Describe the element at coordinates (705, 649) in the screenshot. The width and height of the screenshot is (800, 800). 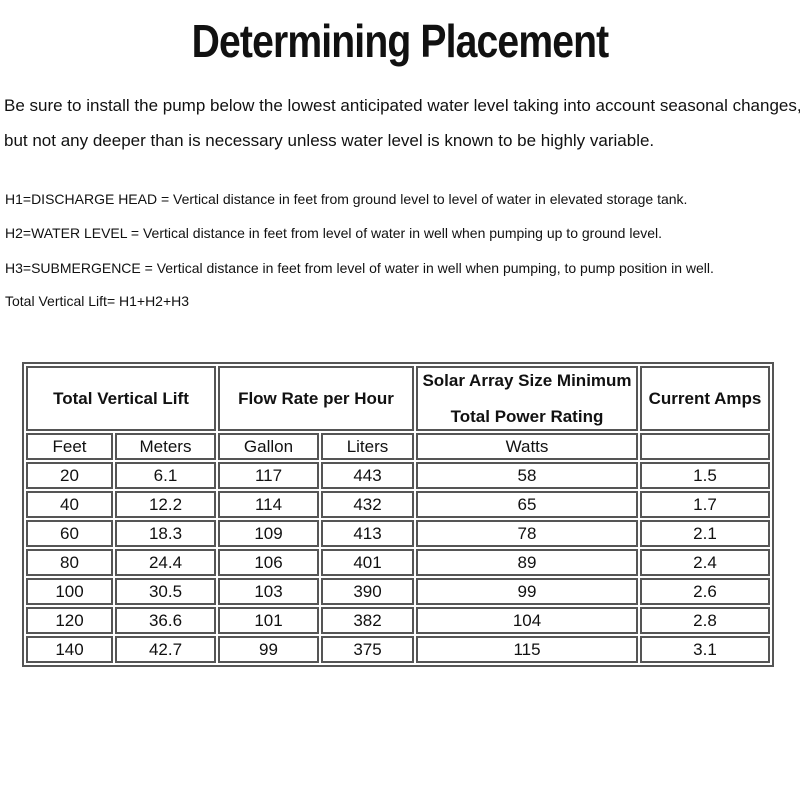
I see `cell-amps: 3.1` at that location.